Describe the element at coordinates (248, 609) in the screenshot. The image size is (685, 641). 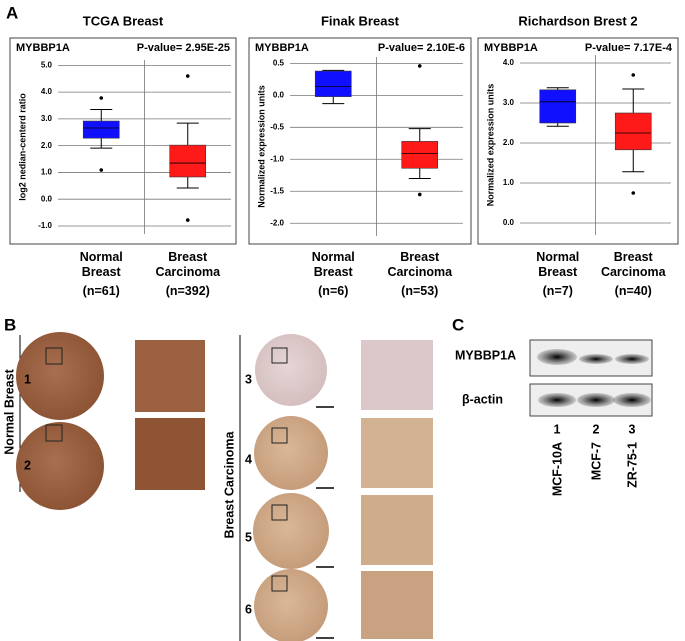
I see `sample-number: 6` at that location.